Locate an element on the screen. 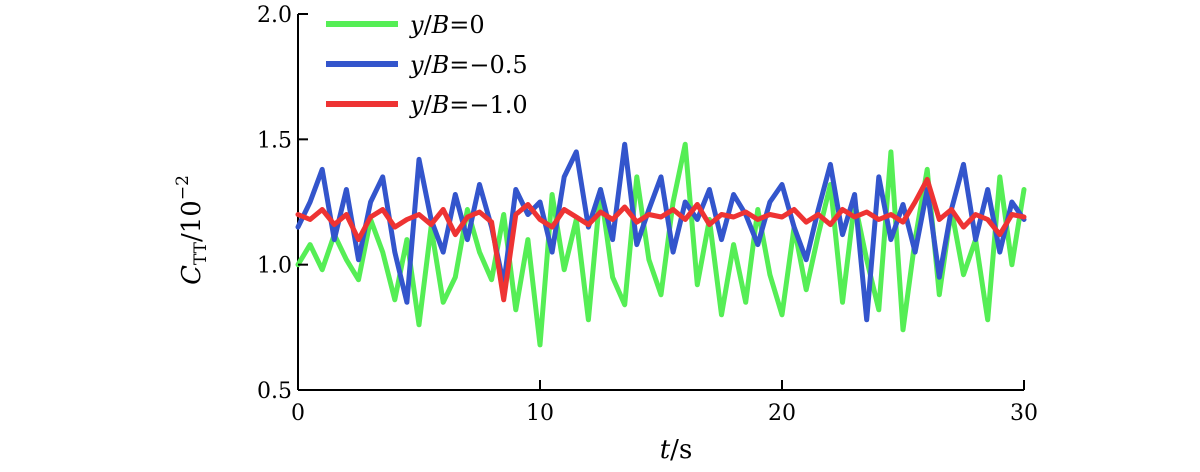 This screenshot has height=472, width=1200. y-axis-label-text: CTT/10−2 is located at coordinates (192, 230).